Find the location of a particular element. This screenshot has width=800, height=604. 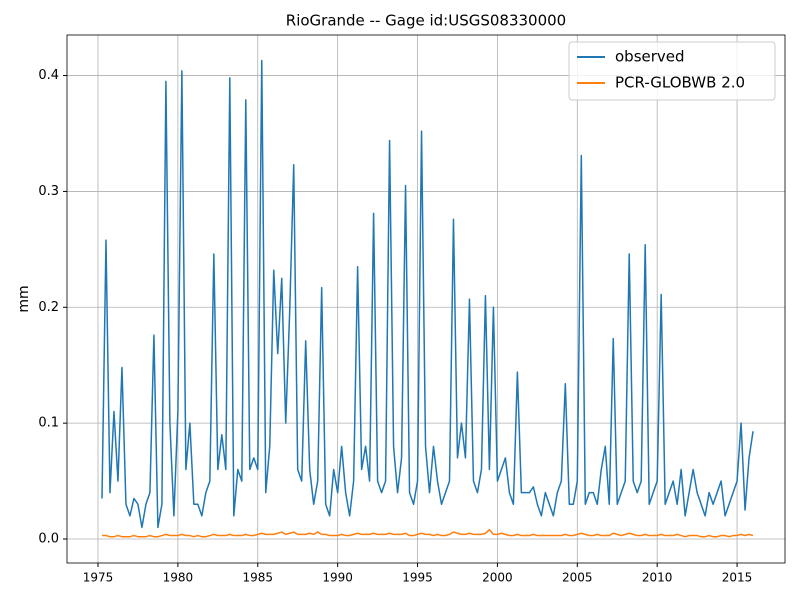

x-tick-label: 2005 is located at coordinates (577, 578).